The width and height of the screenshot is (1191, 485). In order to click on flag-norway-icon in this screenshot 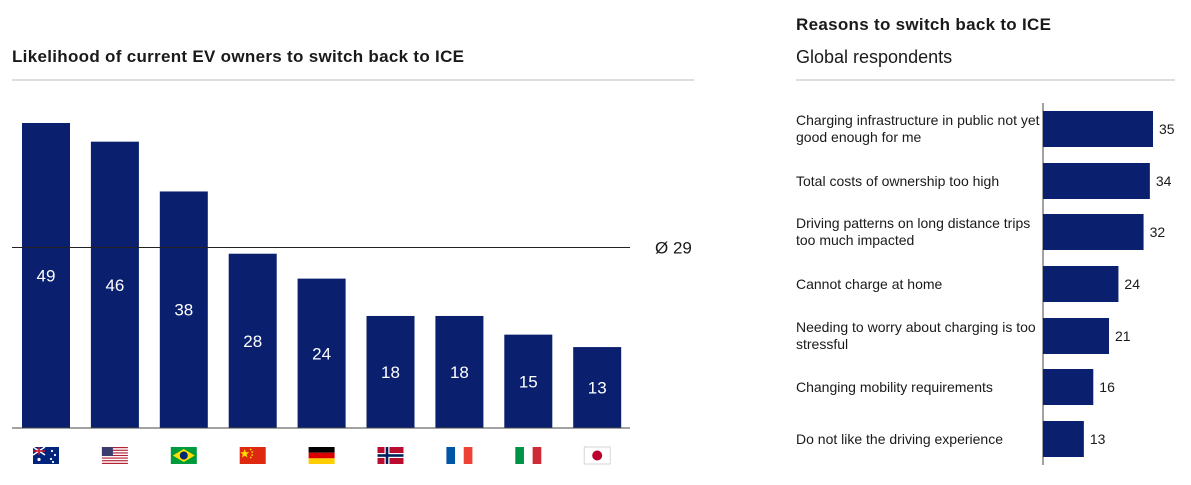, I will do `click(390, 455)`.